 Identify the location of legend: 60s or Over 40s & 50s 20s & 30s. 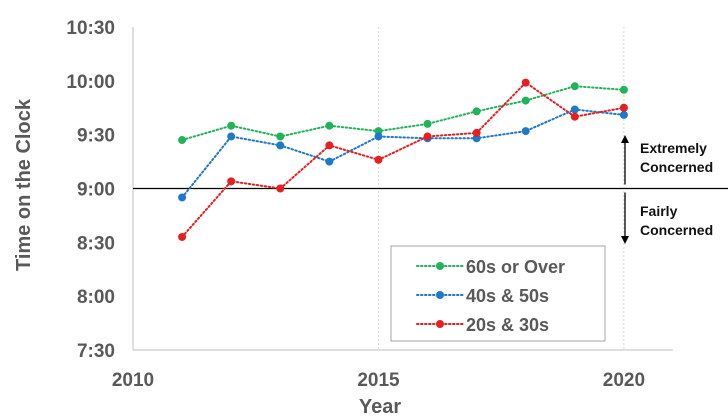
(498, 293).